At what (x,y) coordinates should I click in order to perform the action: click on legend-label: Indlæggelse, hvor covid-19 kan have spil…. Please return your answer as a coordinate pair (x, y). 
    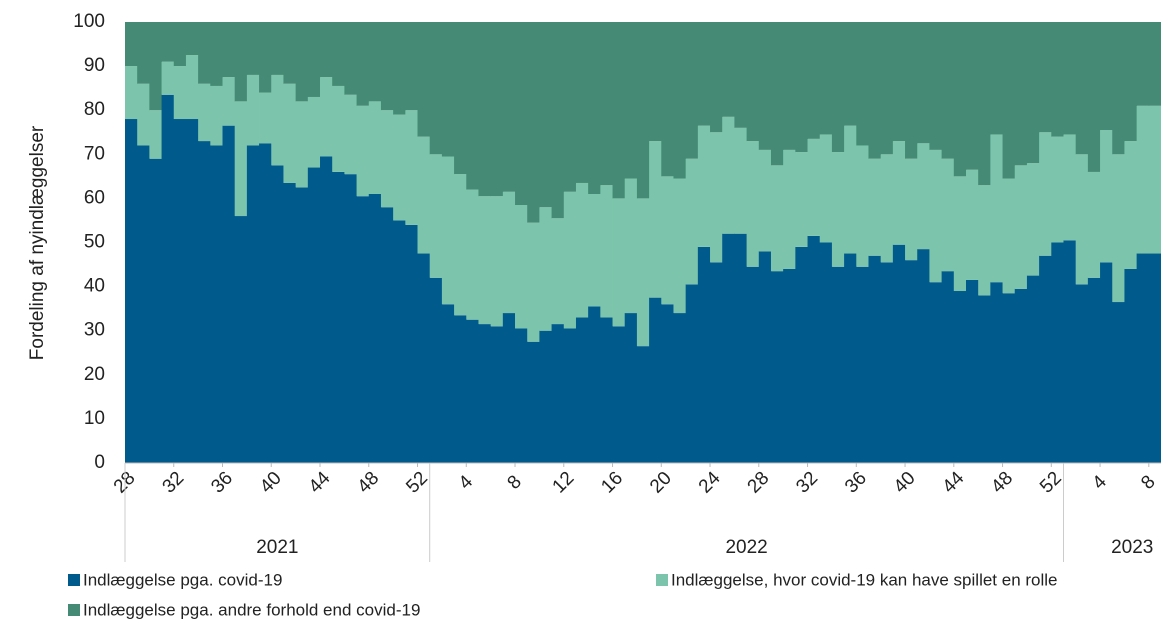
    Looking at the image, I should click on (864, 579).